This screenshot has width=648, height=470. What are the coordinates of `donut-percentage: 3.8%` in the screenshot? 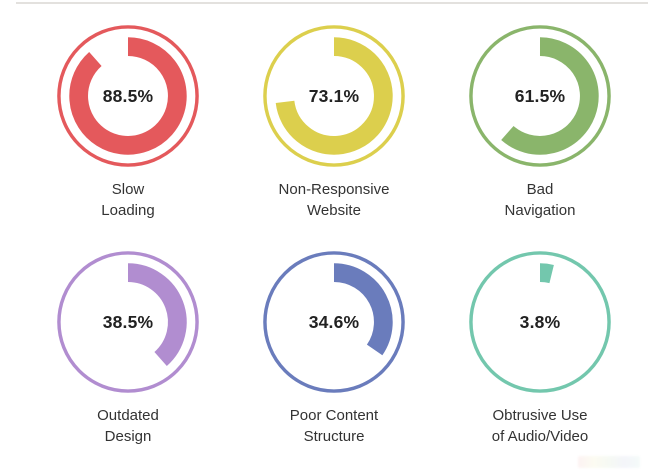 It's located at (540, 321).